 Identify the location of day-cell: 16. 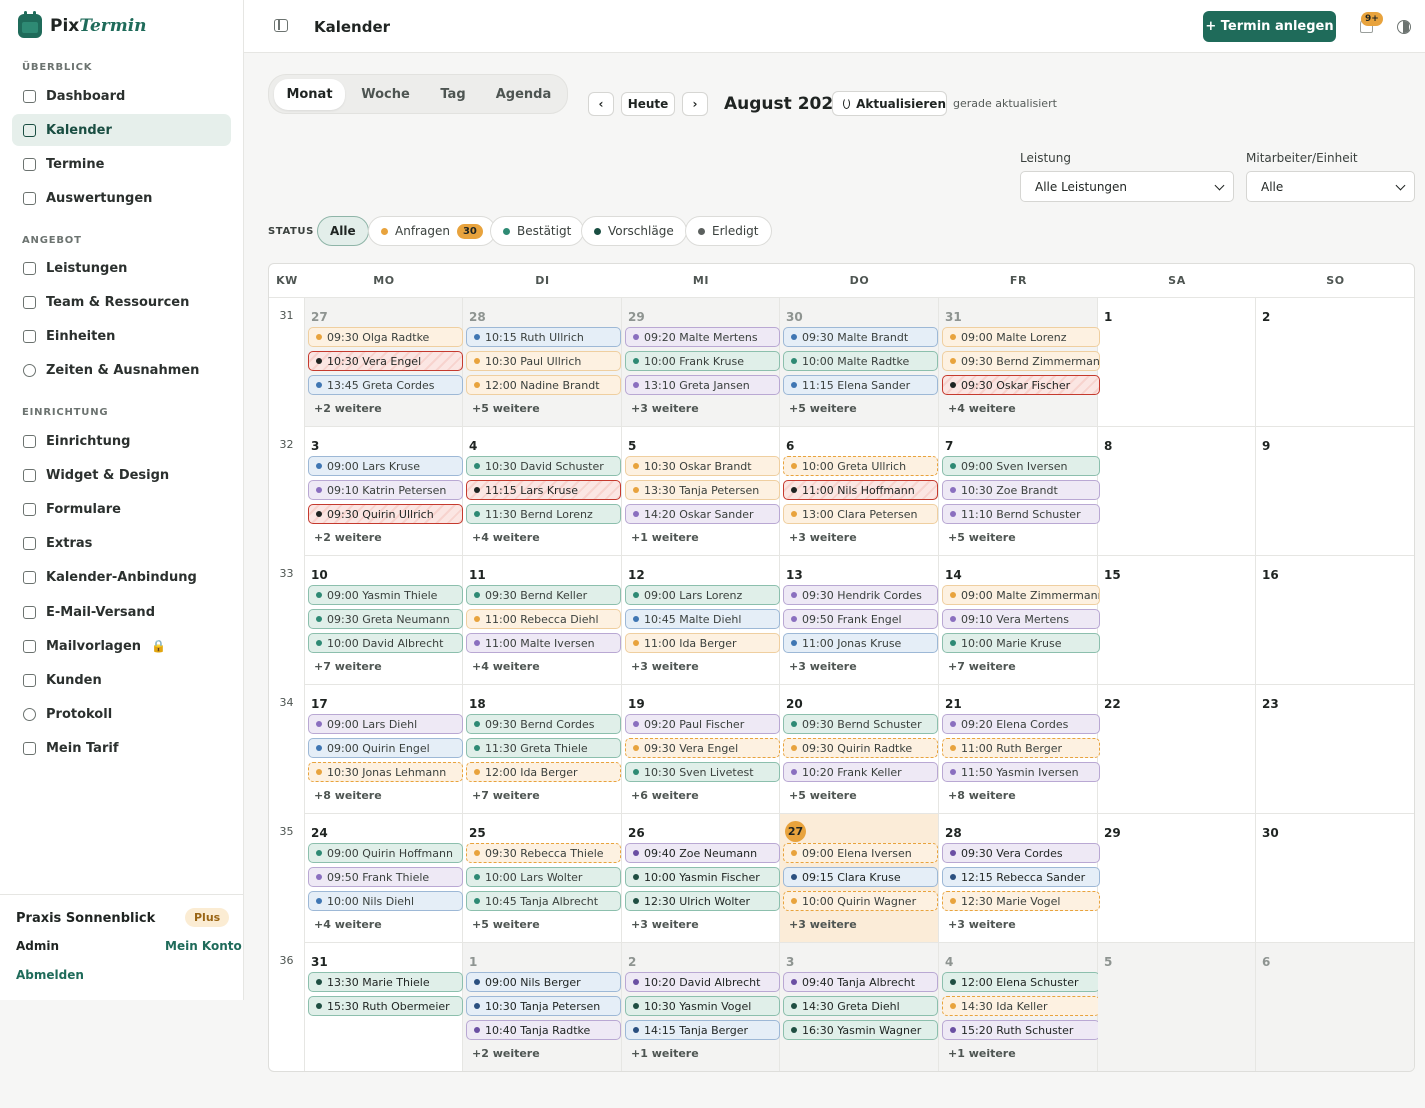
(1335, 620).